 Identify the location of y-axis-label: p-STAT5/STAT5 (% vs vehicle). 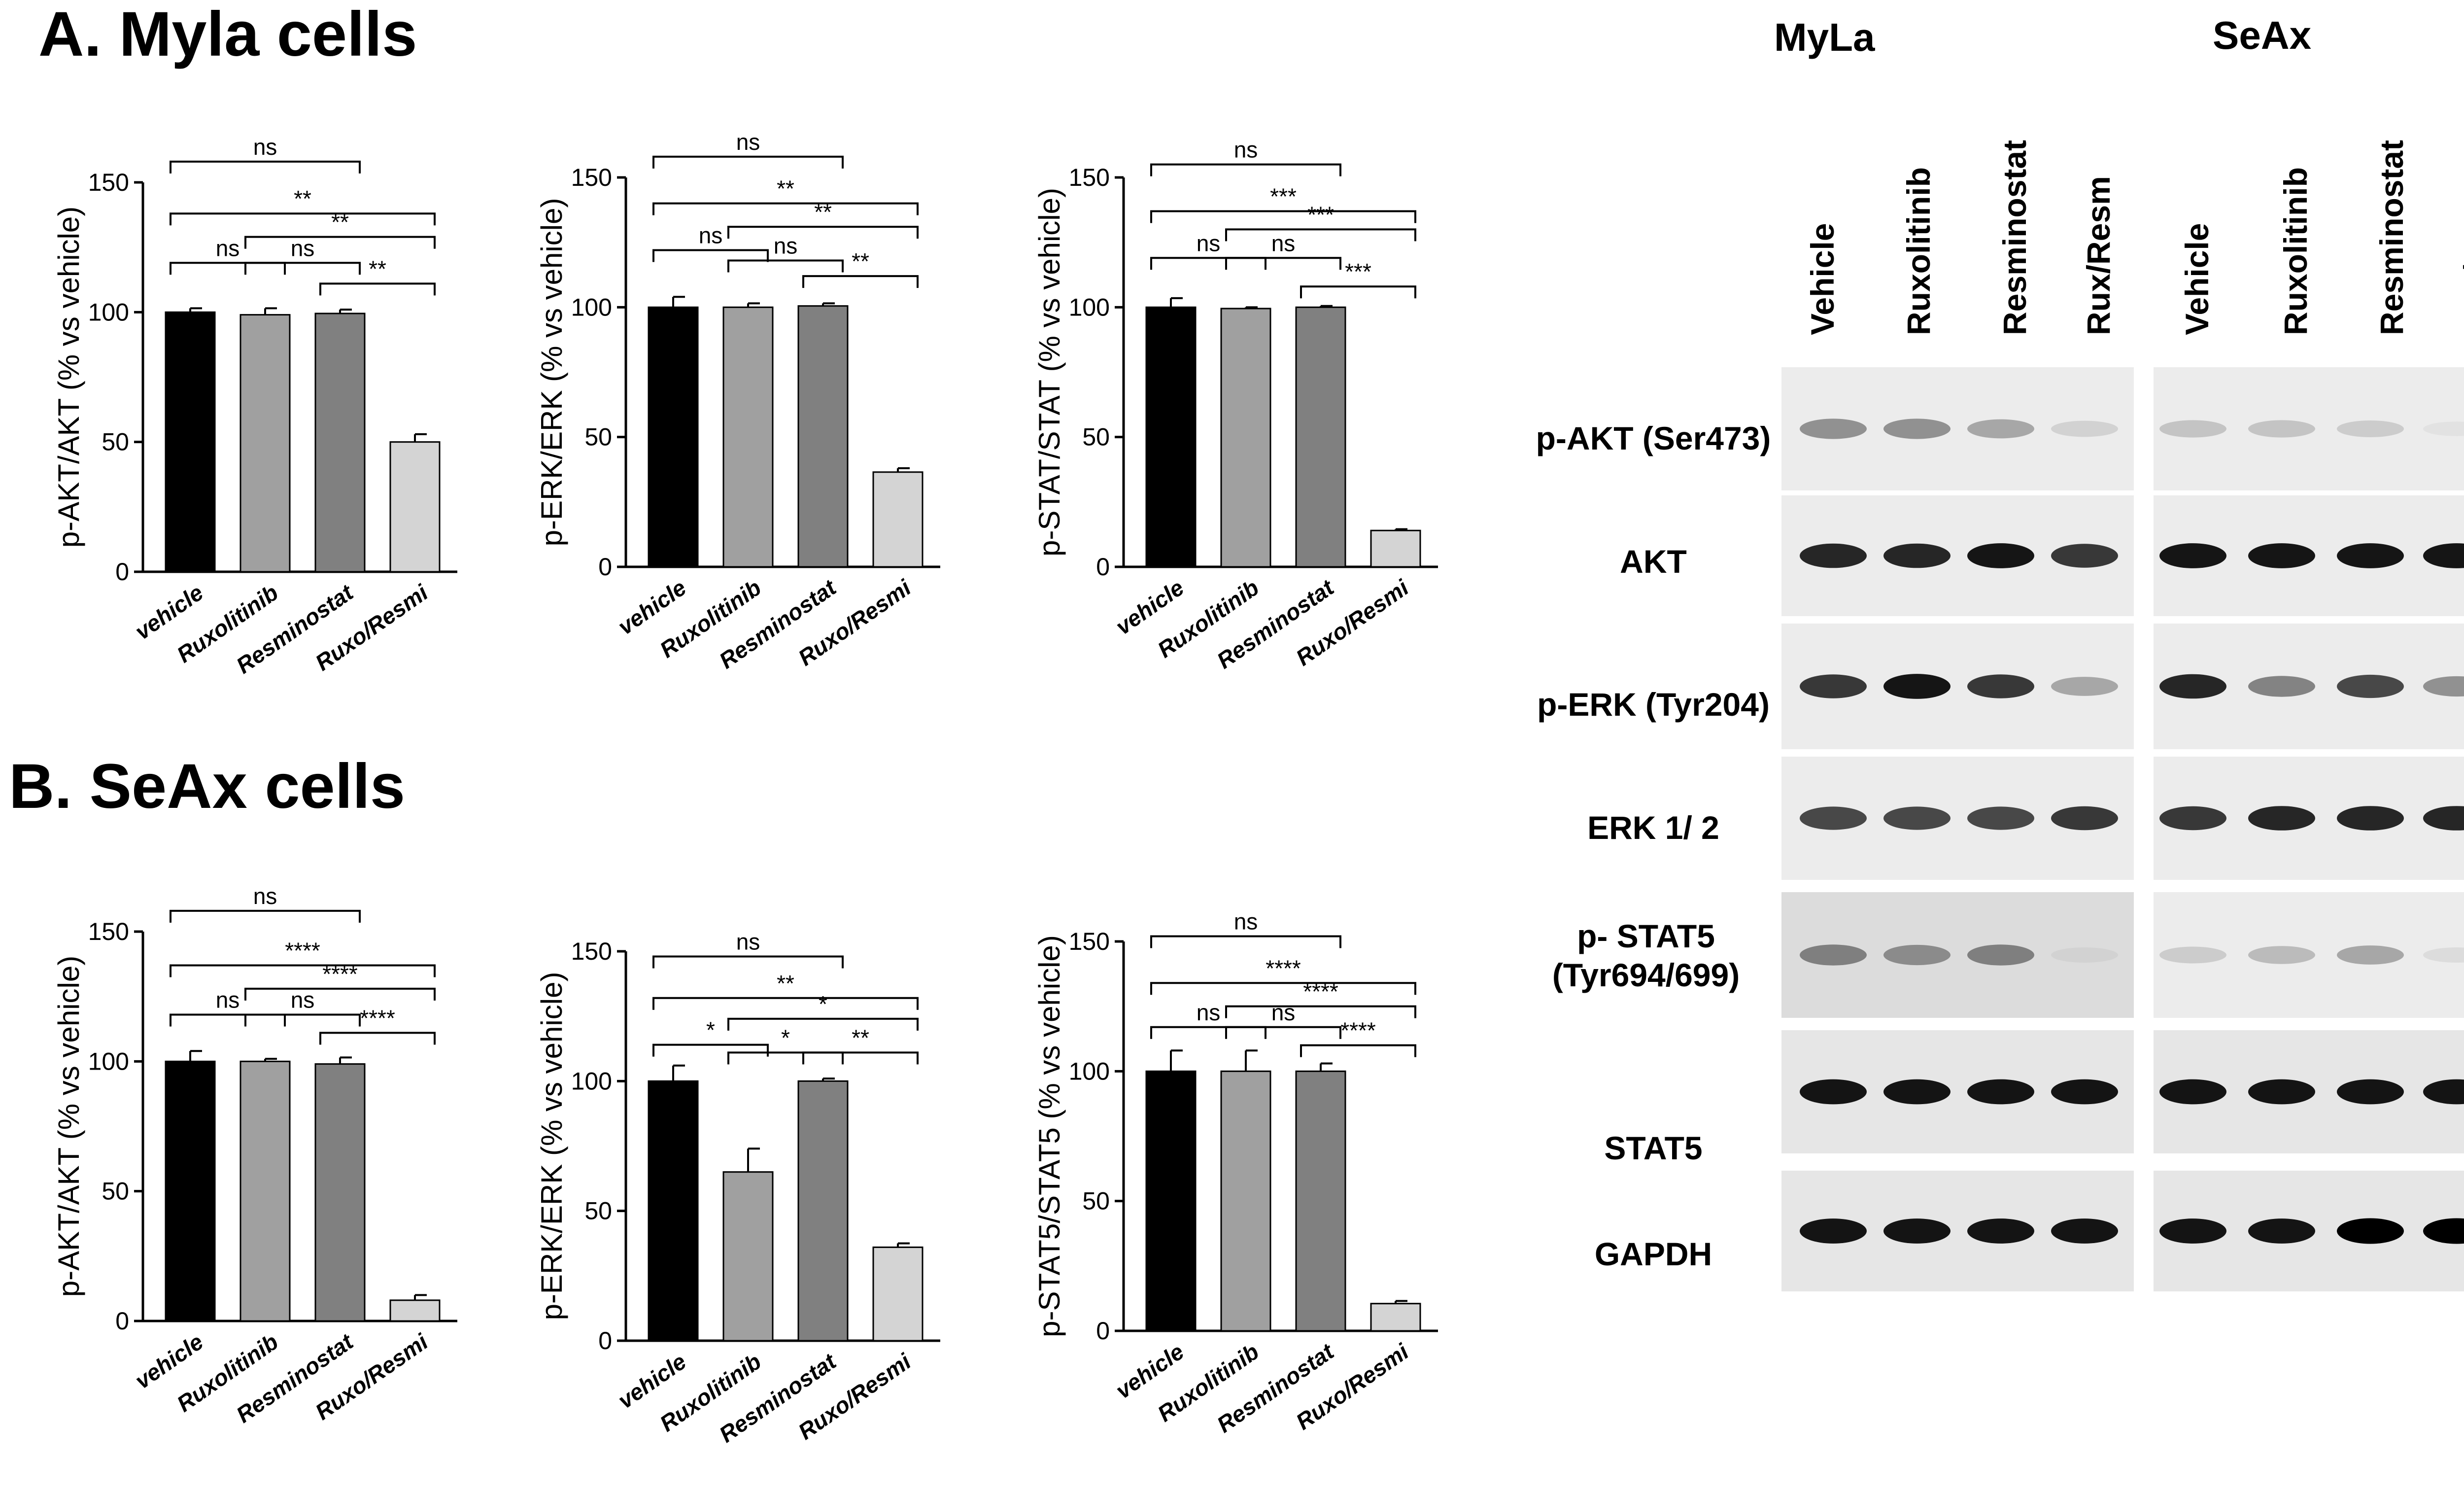
(1049, 1136).